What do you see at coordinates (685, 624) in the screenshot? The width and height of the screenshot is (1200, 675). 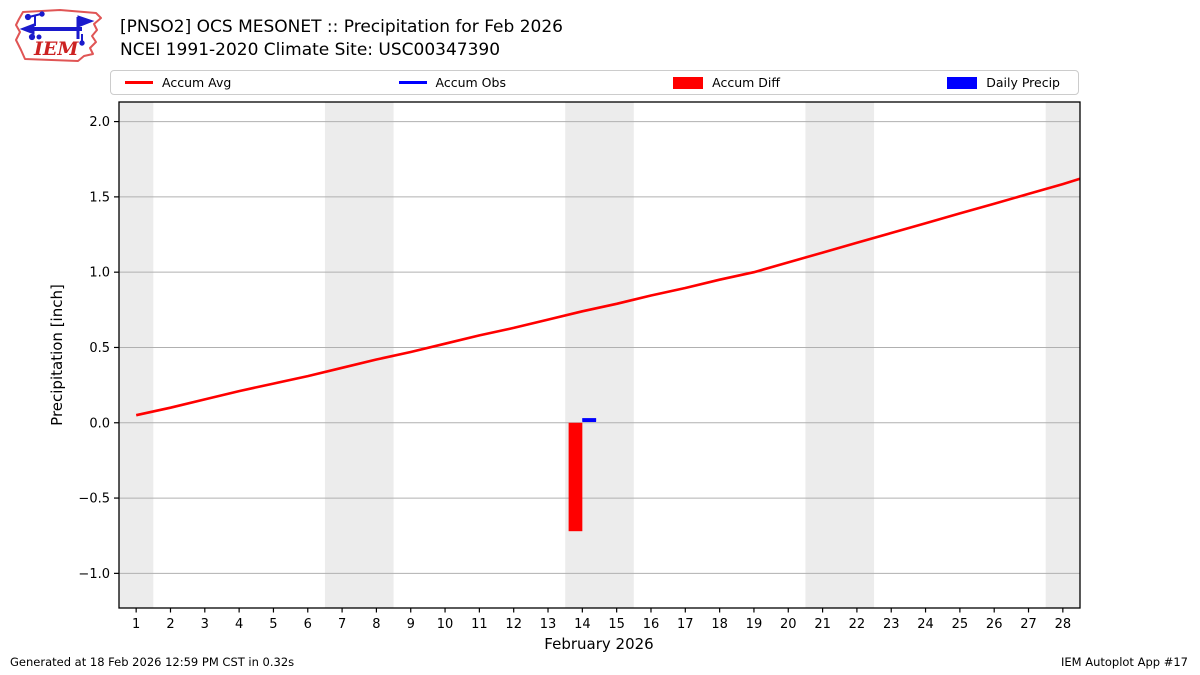 I see `x-tick-label: 17` at bounding box center [685, 624].